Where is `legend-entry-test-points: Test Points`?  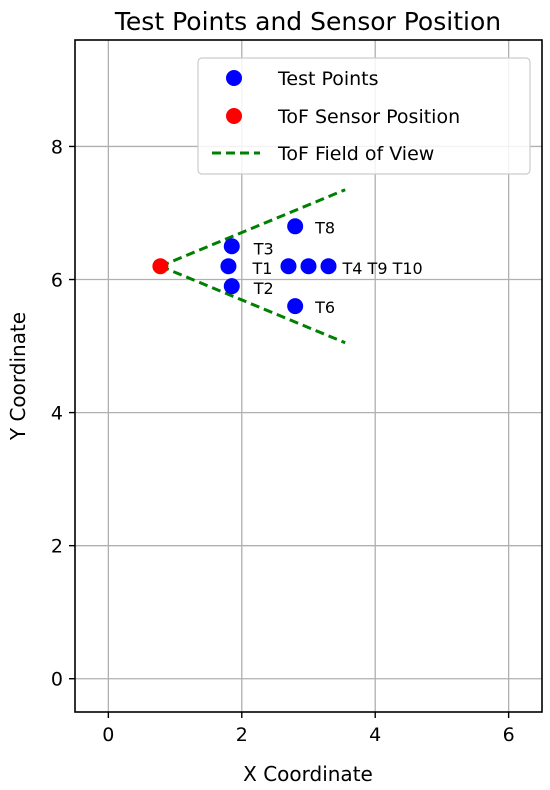 legend-entry-test-points: Test Points is located at coordinates (328, 79).